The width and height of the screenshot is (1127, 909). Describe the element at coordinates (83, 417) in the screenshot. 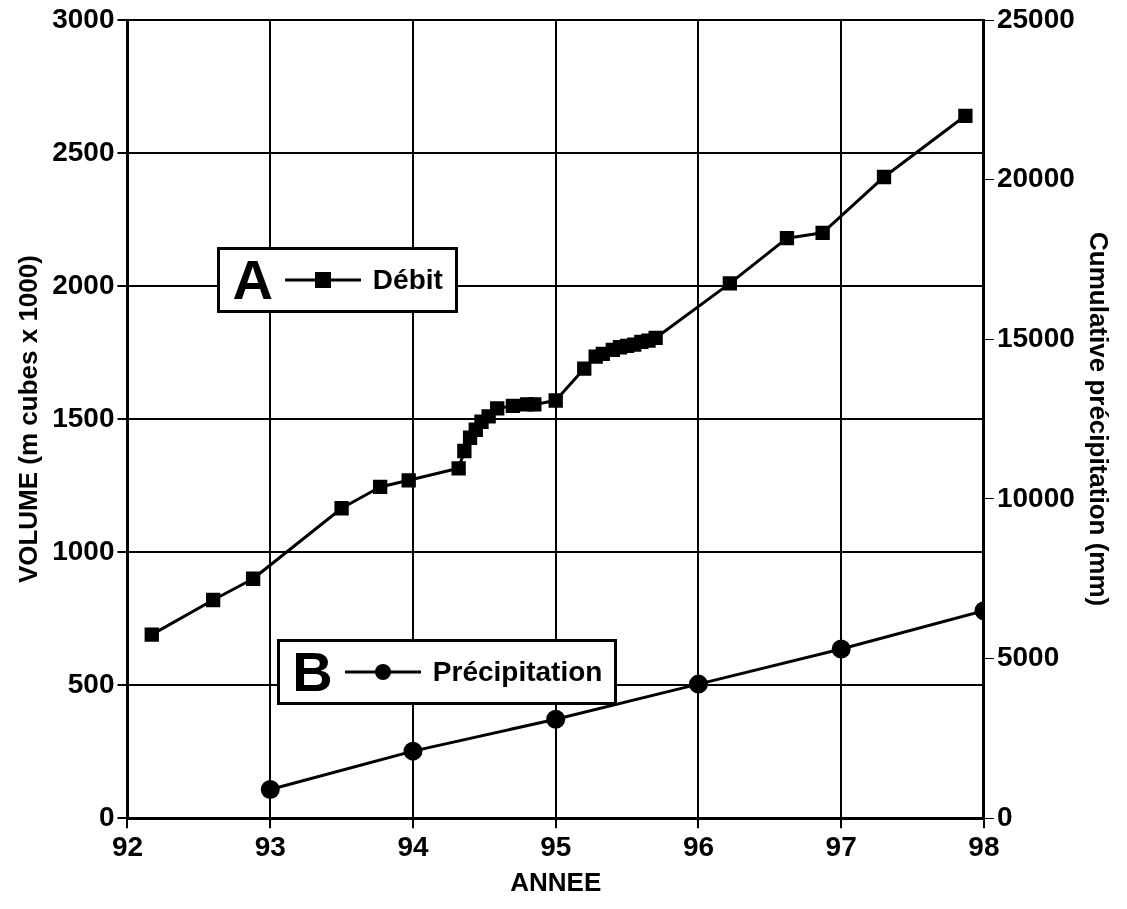

I see `y-tick-label: 1500` at that location.